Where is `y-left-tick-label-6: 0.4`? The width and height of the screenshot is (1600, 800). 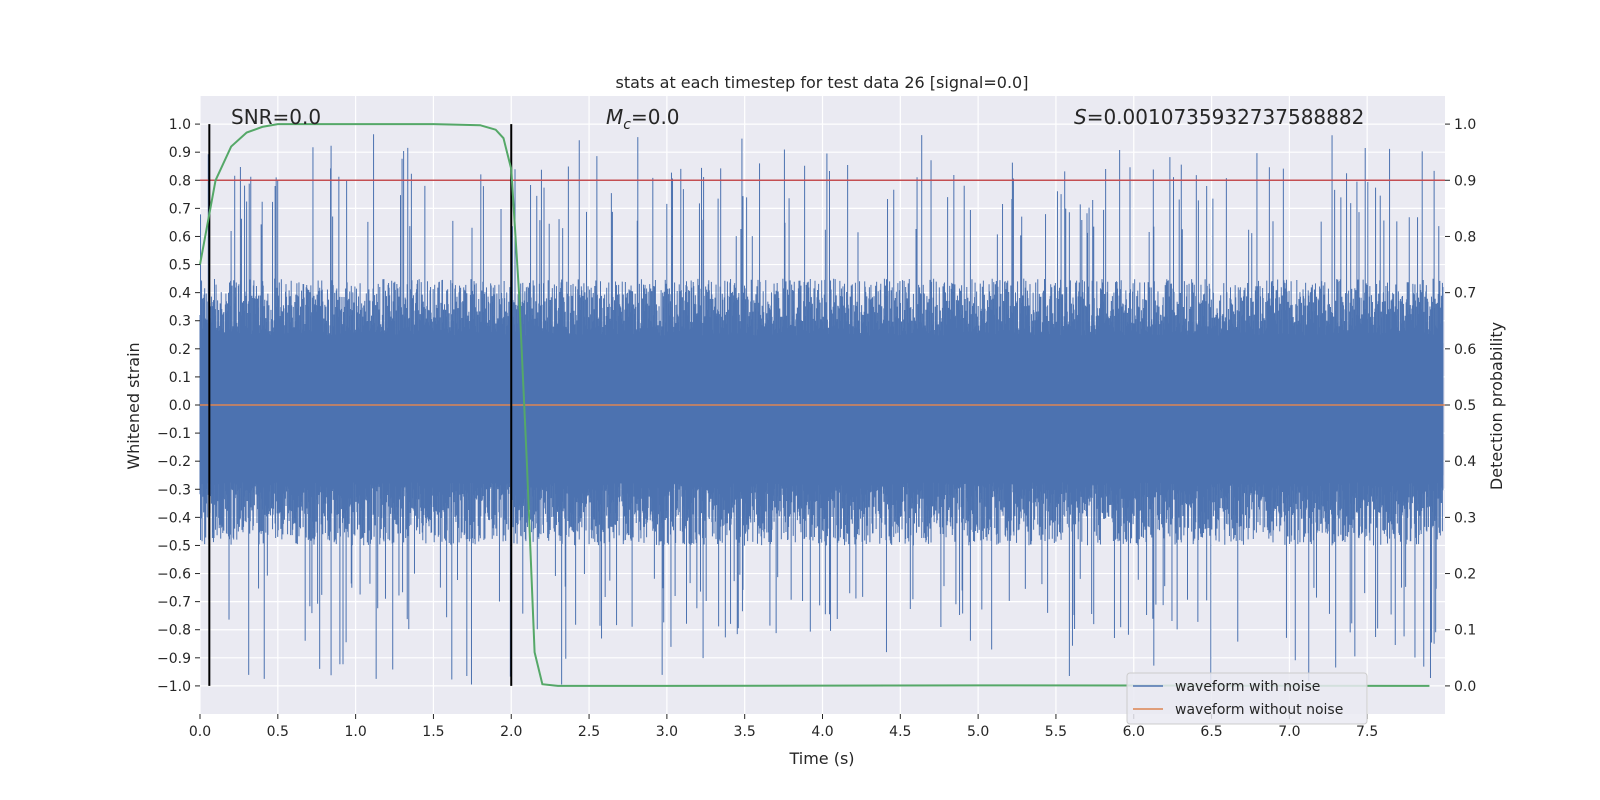 y-left-tick-label-6: 0.4 is located at coordinates (180, 294).